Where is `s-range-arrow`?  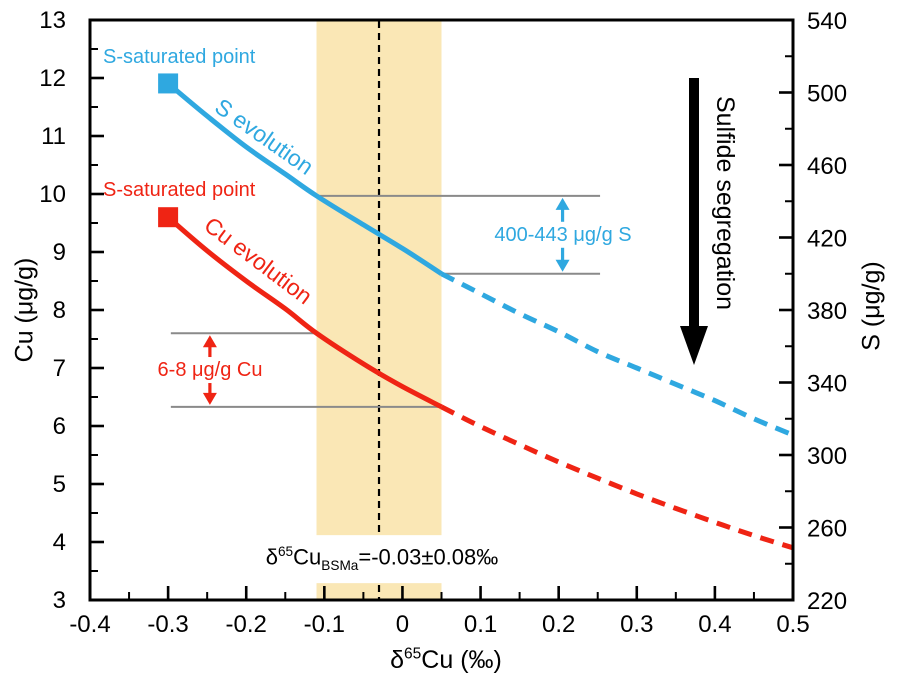
s-range-arrow is located at coordinates (562, 234).